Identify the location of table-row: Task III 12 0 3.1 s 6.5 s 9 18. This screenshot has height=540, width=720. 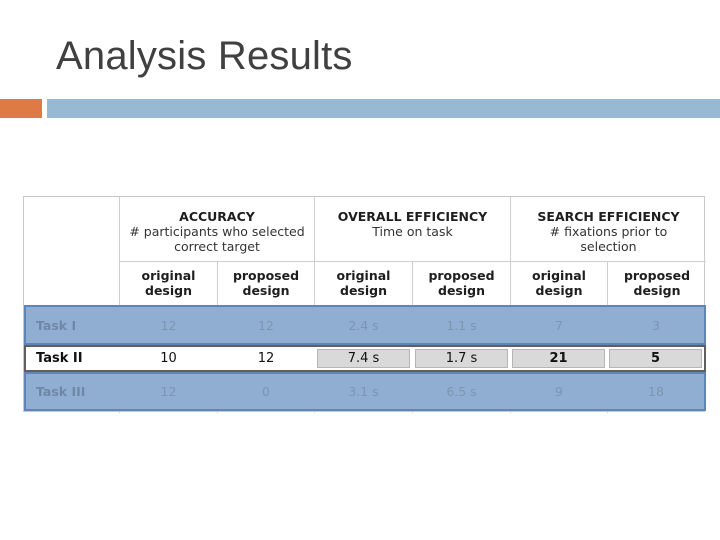
(365, 391).